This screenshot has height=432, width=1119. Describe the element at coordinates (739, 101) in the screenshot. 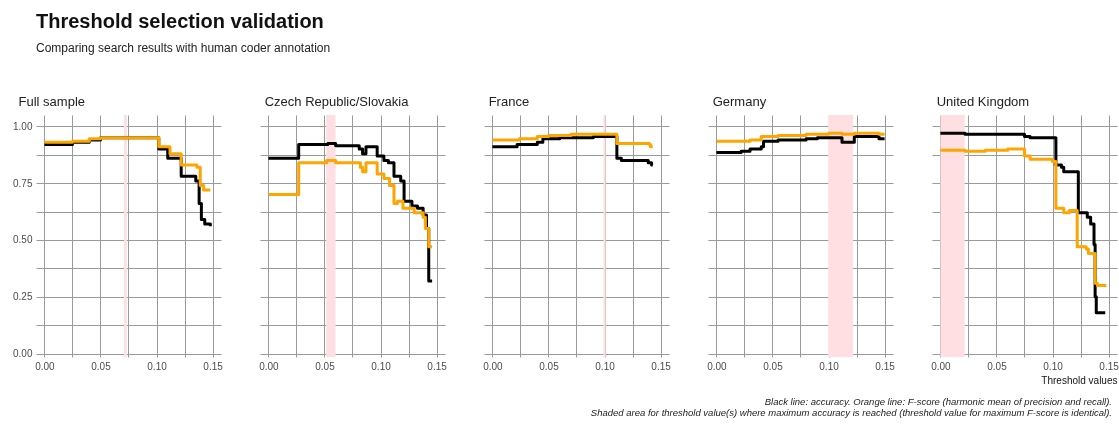

I see `chart-title: Germany` at that location.